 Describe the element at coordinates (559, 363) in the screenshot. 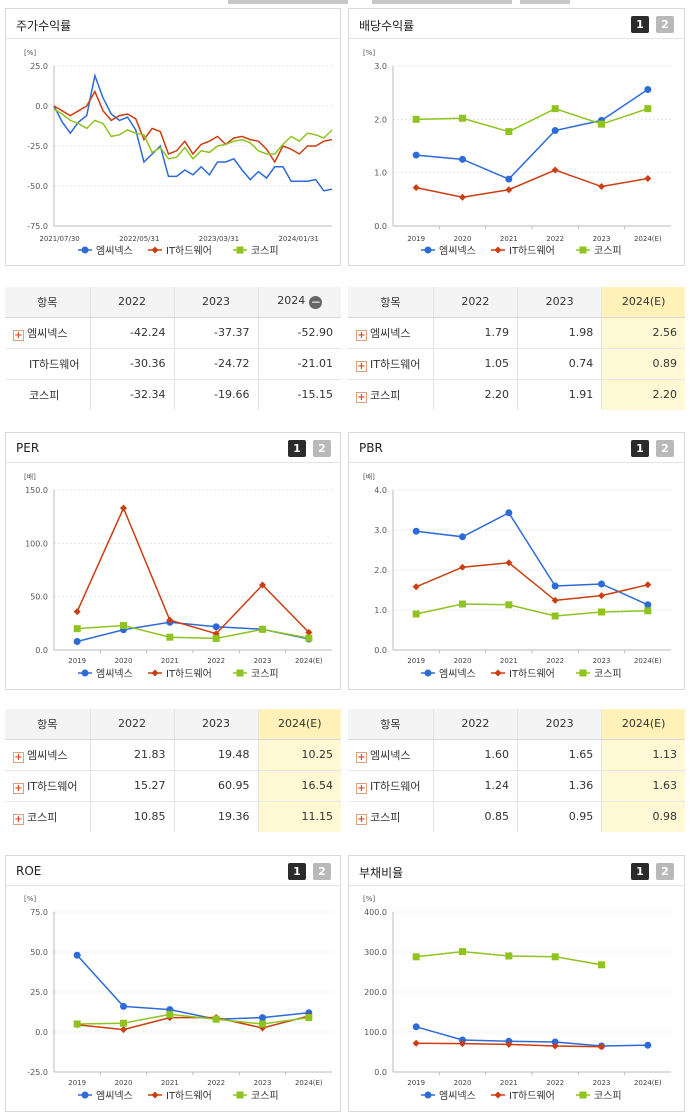

I see `value-cell: 0.74` at that location.